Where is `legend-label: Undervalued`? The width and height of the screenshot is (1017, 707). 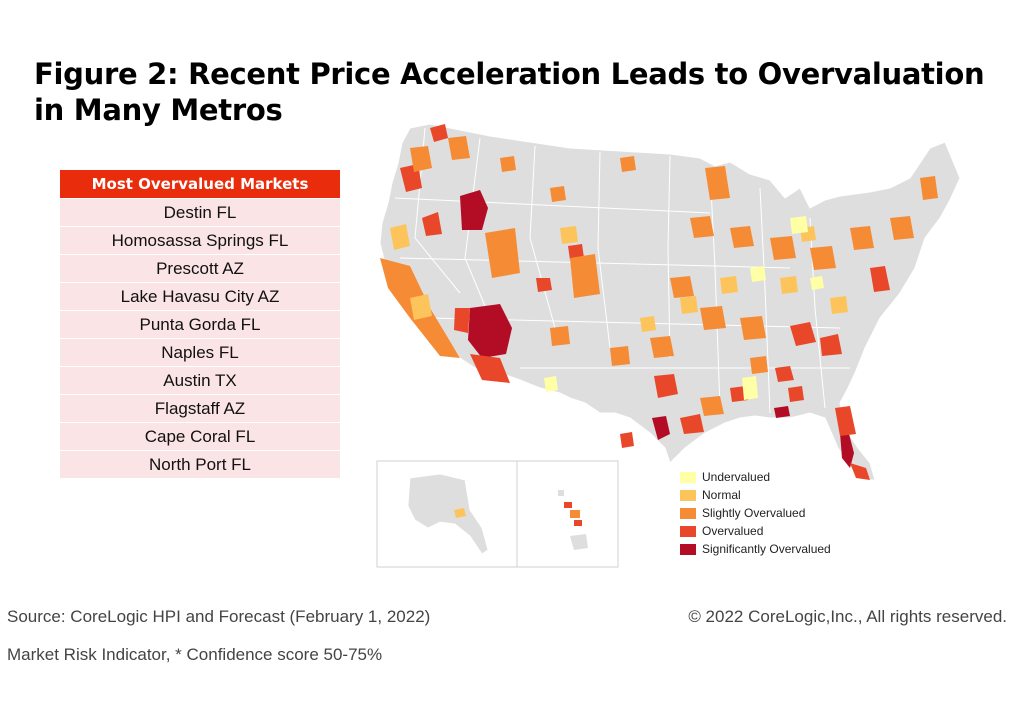
legend-label: Undervalued is located at coordinates (736, 477).